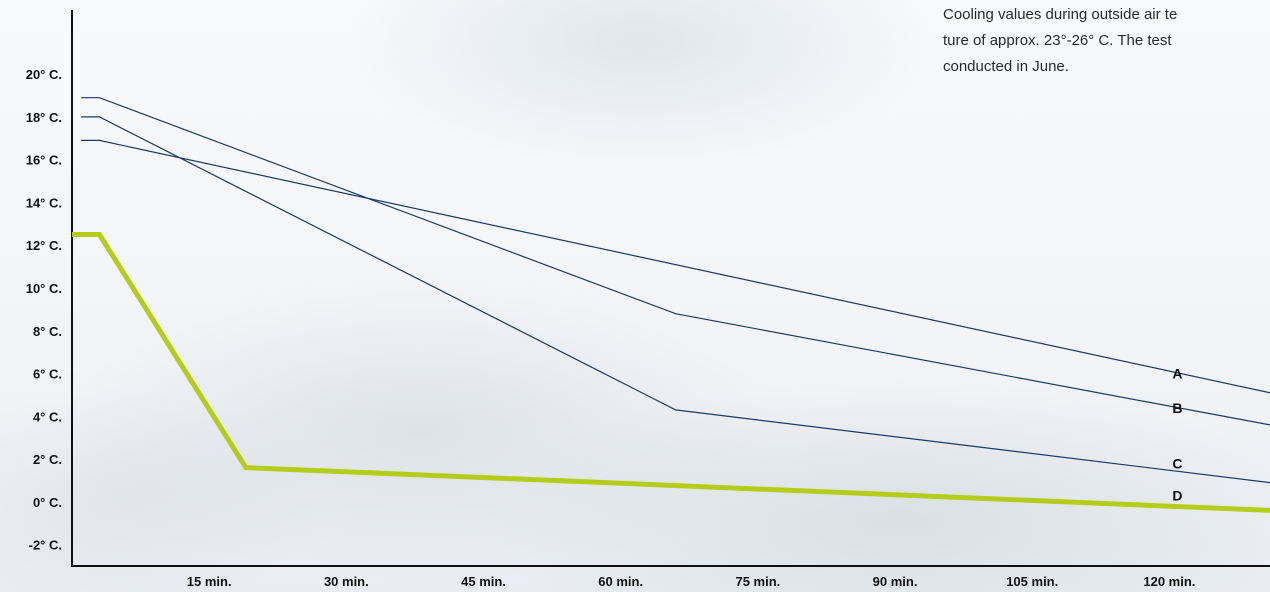 The width and height of the screenshot is (1270, 592). I want to click on series-label-a: A, so click(1177, 374).